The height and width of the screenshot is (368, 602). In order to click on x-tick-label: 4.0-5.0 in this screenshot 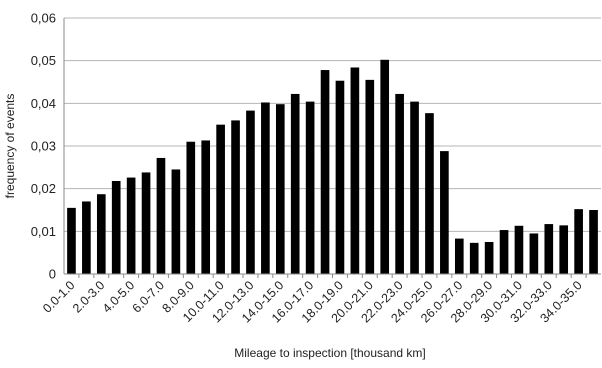, I will do `click(118, 296)`.